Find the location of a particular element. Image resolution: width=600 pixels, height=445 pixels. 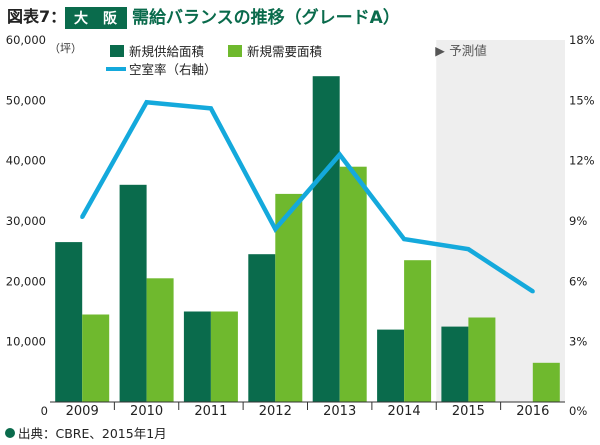

legend-supply-swatch is located at coordinates (117, 51).